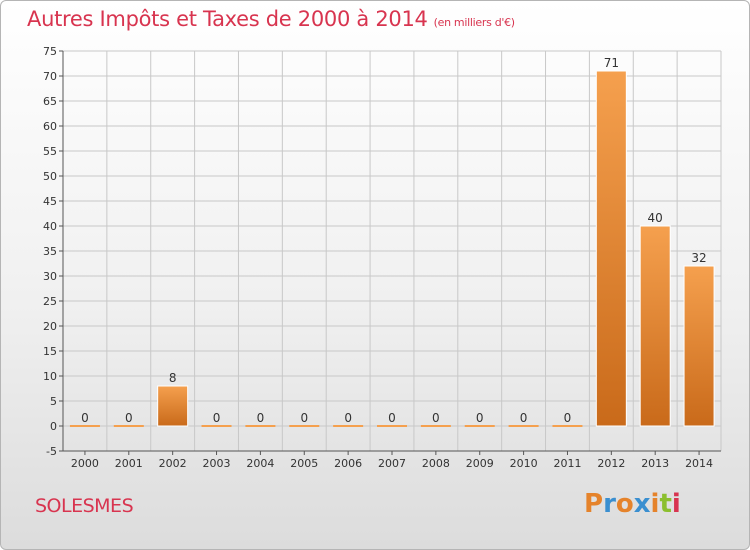  I want to click on logo-letter: r, so click(609, 504).